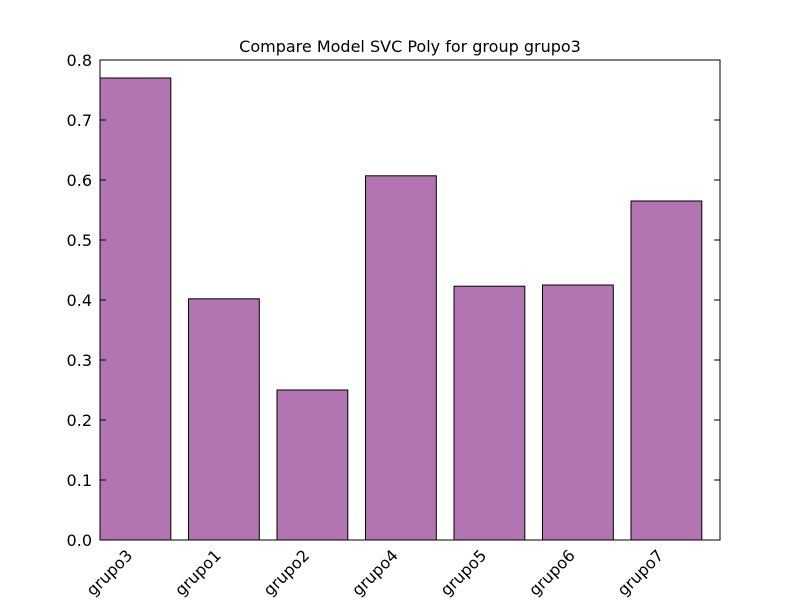  I want to click on x-tick-label-grupo1: grupo1, so click(198, 573).